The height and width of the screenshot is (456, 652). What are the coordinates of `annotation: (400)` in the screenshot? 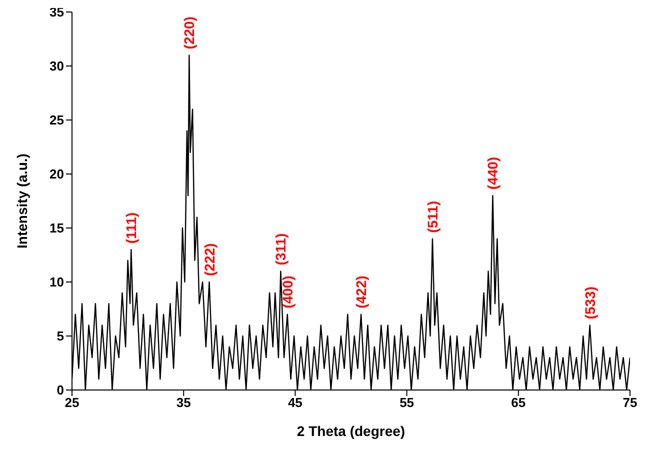 It's located at (287, 292).